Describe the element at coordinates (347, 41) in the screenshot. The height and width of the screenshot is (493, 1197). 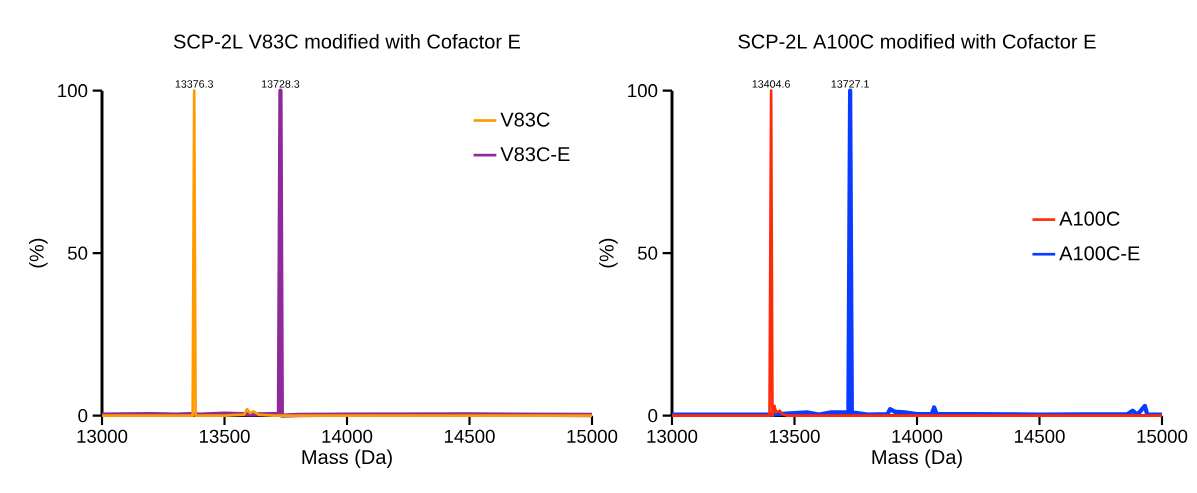
I see `chart-title: SCP-2L V83C modified with Cofactor E` at that location.